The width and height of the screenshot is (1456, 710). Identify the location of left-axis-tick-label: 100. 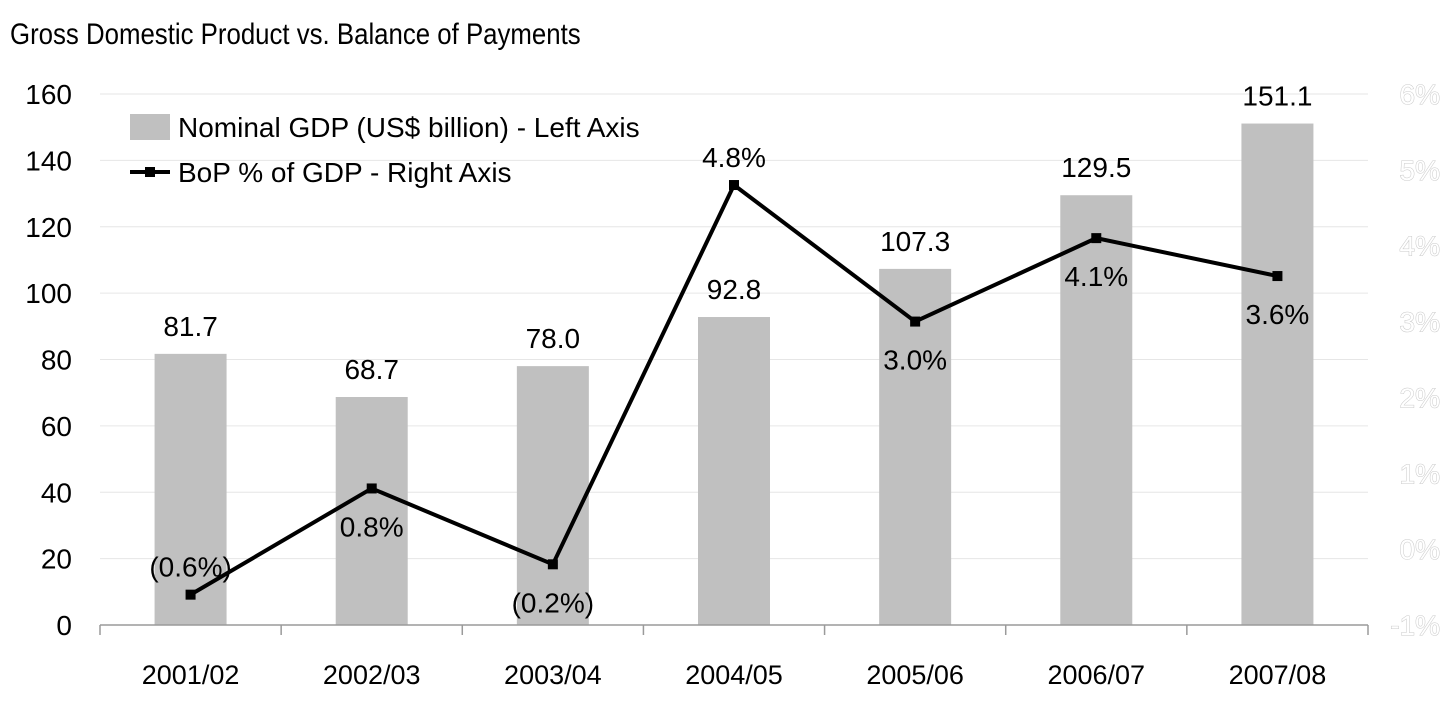
(48, 293).